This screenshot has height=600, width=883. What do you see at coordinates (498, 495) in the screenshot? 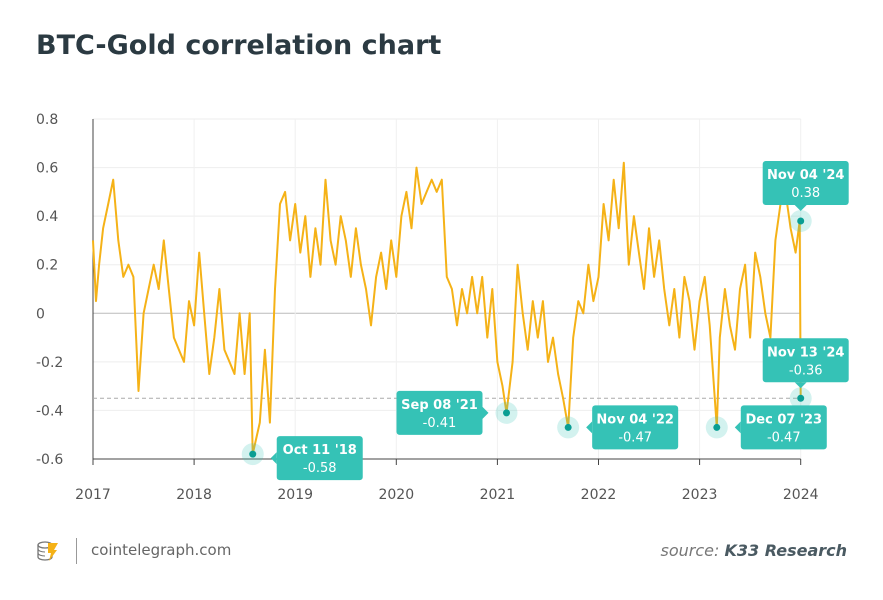
I see `x-tick-label: 2021` at bounding box center [498, 495].